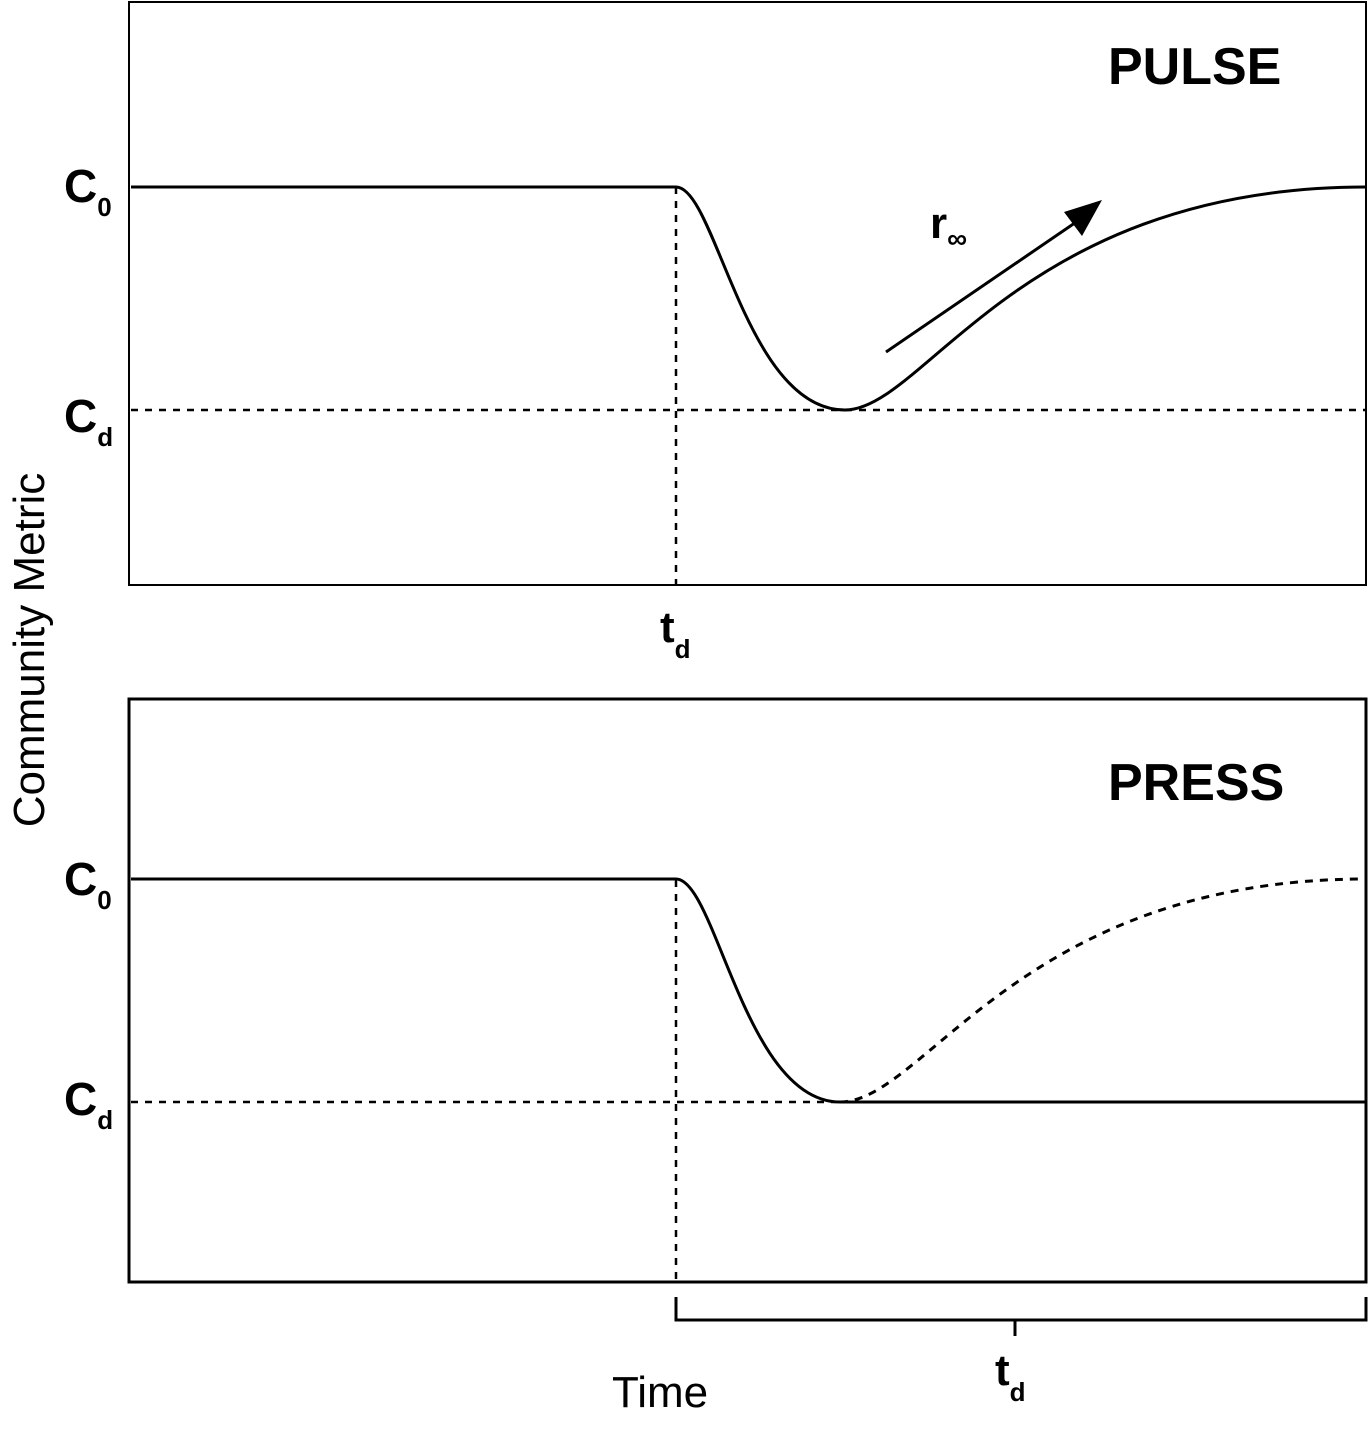  I want to click on recovery-rate-arrow-shaft, so click(985, 284).